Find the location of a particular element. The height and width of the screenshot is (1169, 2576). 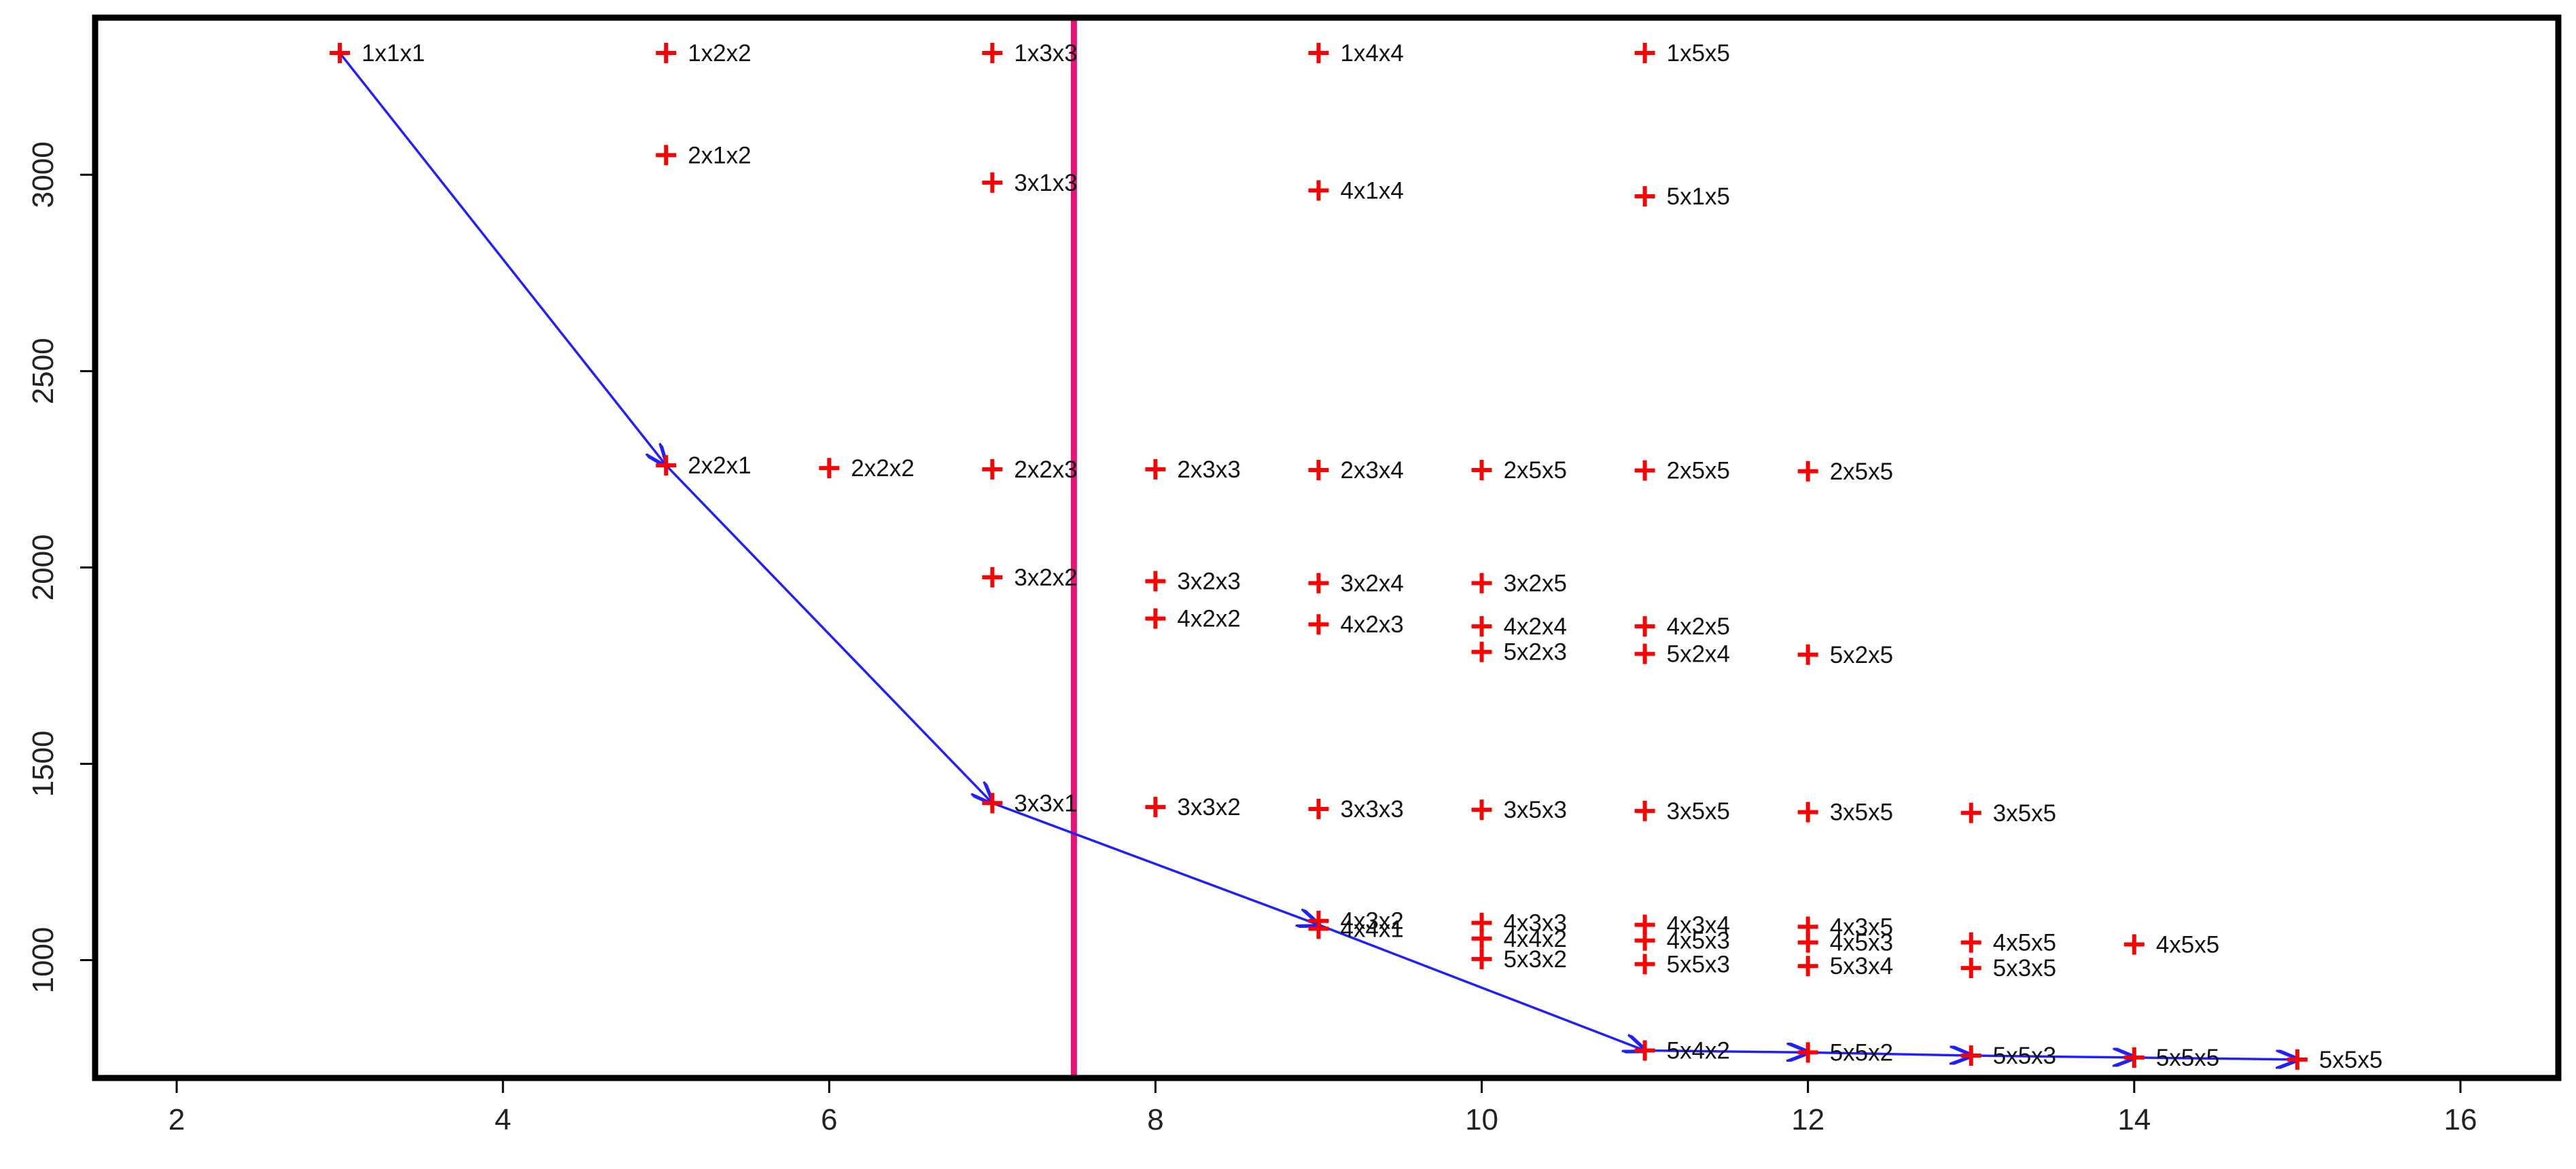

data-point: 4x2x2 is located at coordinates (1193, 619).